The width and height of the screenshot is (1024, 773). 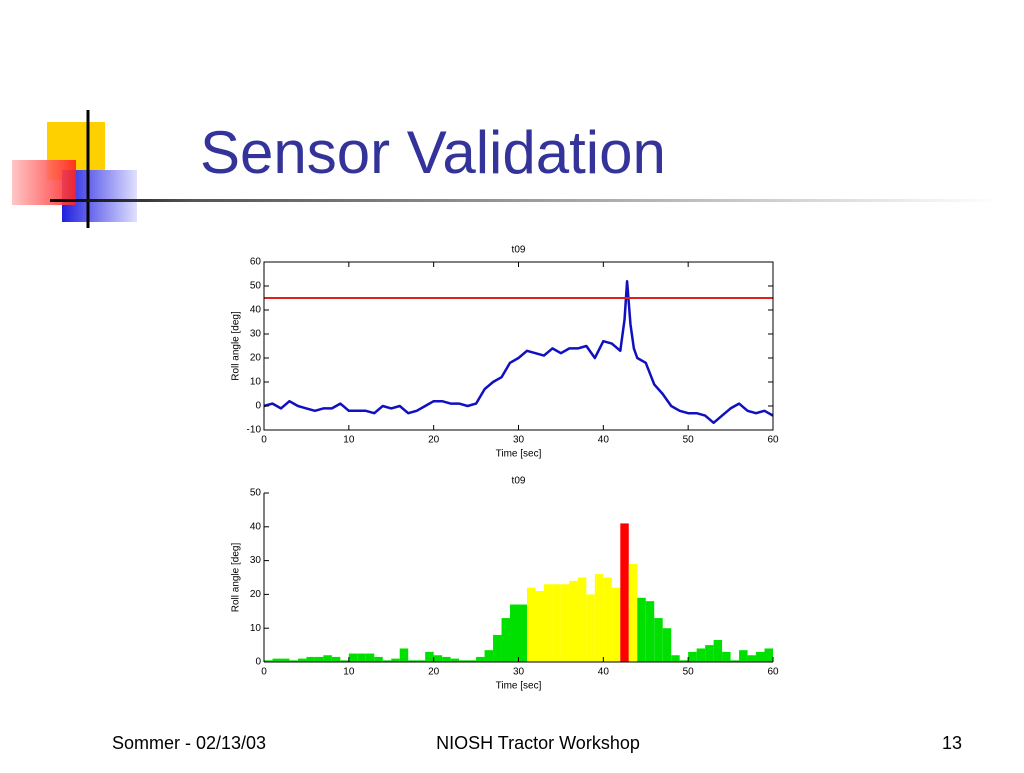 I want to click on y-tick-label: -10, so click(x=254, y=430).